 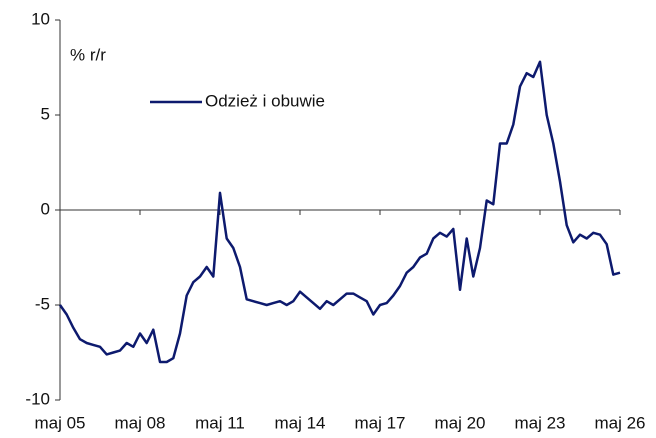 What do you see at coordinates (139, 422) in the screenshot?
I see `x-tick-label: maj 08` at bounding box center [139, 422].